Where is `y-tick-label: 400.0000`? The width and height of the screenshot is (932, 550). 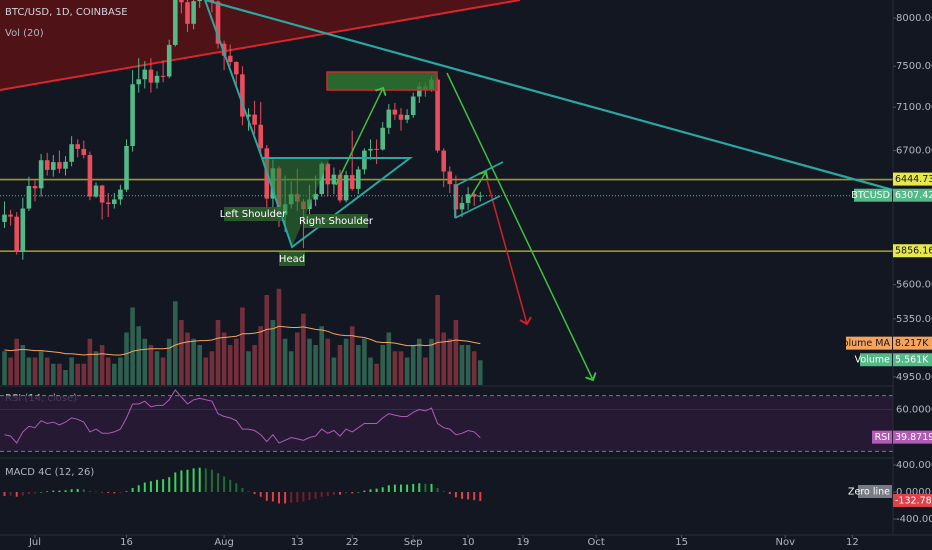 y-tick-label: 400.0000 is located at coordinates (914, 465).